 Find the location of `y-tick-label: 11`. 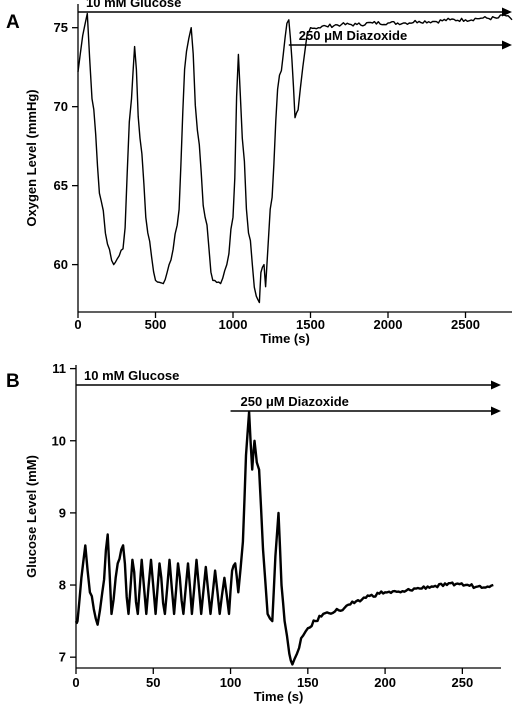

y-tick-label: 11 is located at coordinates (59, 368).